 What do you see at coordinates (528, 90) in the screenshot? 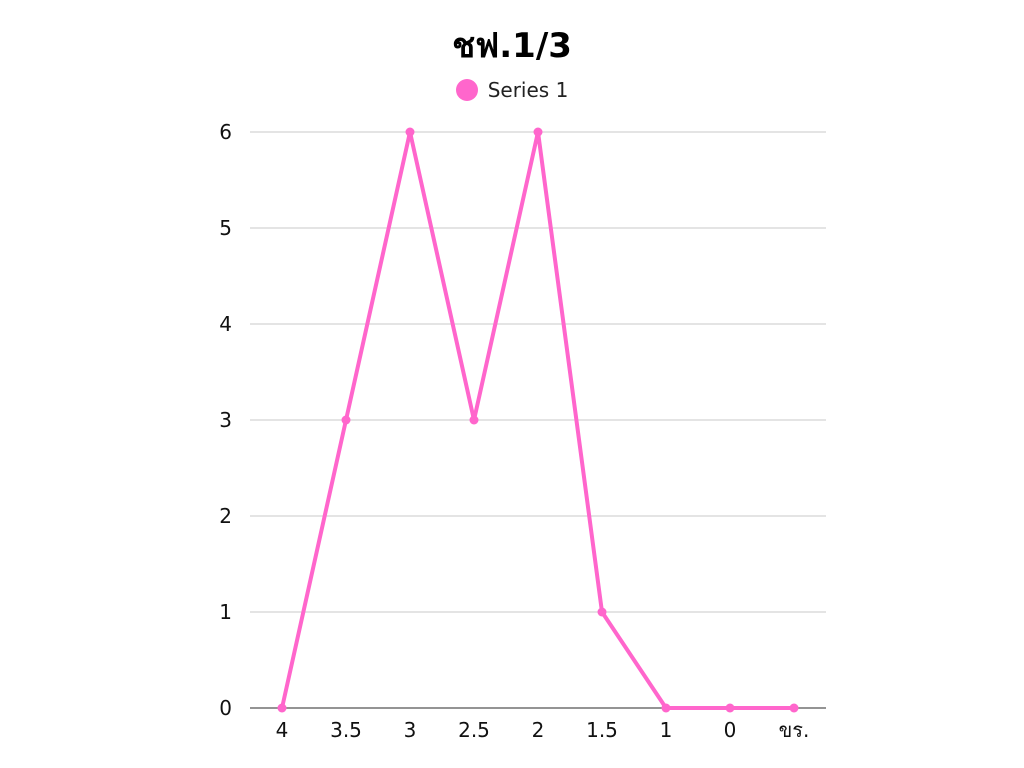
I see `legend-label-series-1: Series 1` at bounding box center [528, 90].